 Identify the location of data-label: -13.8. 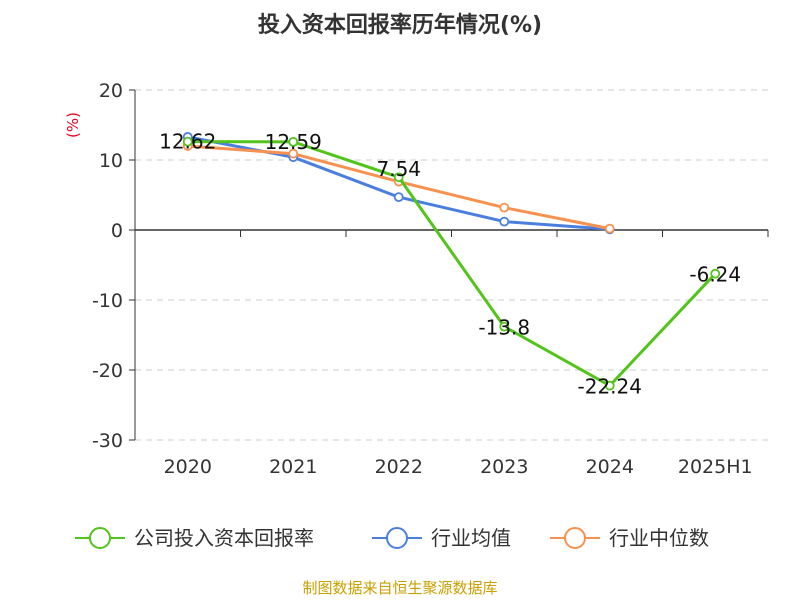
(504, 328).